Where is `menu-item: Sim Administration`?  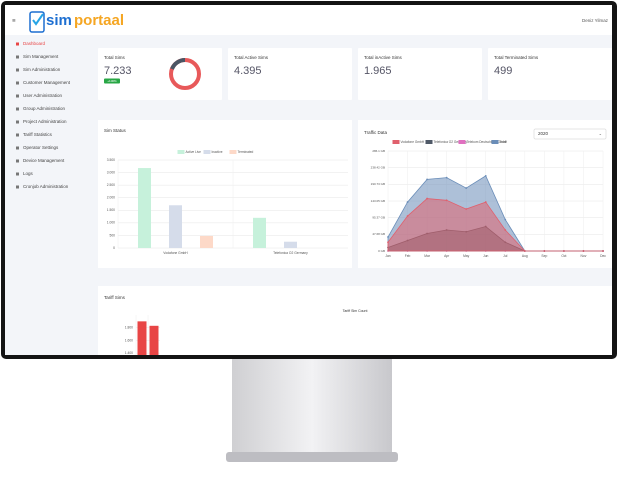
menu-item: Sim Administration is located at coordinates (42, 69).